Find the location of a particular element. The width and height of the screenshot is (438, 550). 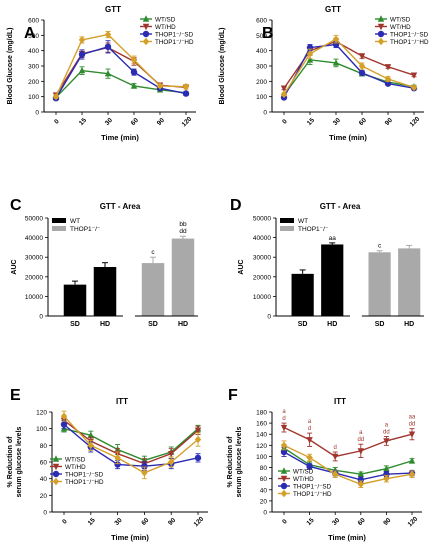

y-tick-label: 180 is located at coordinates (261, 413).